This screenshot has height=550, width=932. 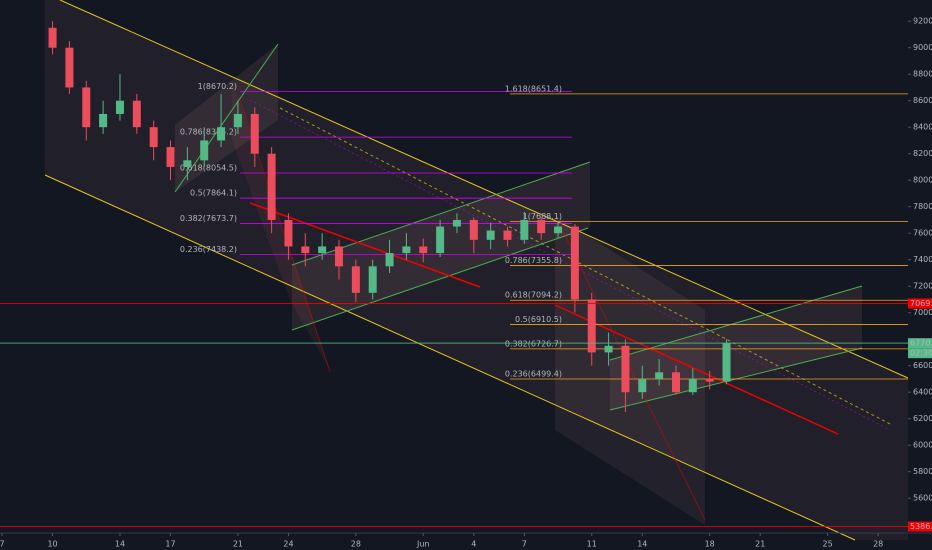 What do you see at coordinates (288, 544) in the screenshot?
I see `x-tick-label: 24` at bounding box center [288, 544].